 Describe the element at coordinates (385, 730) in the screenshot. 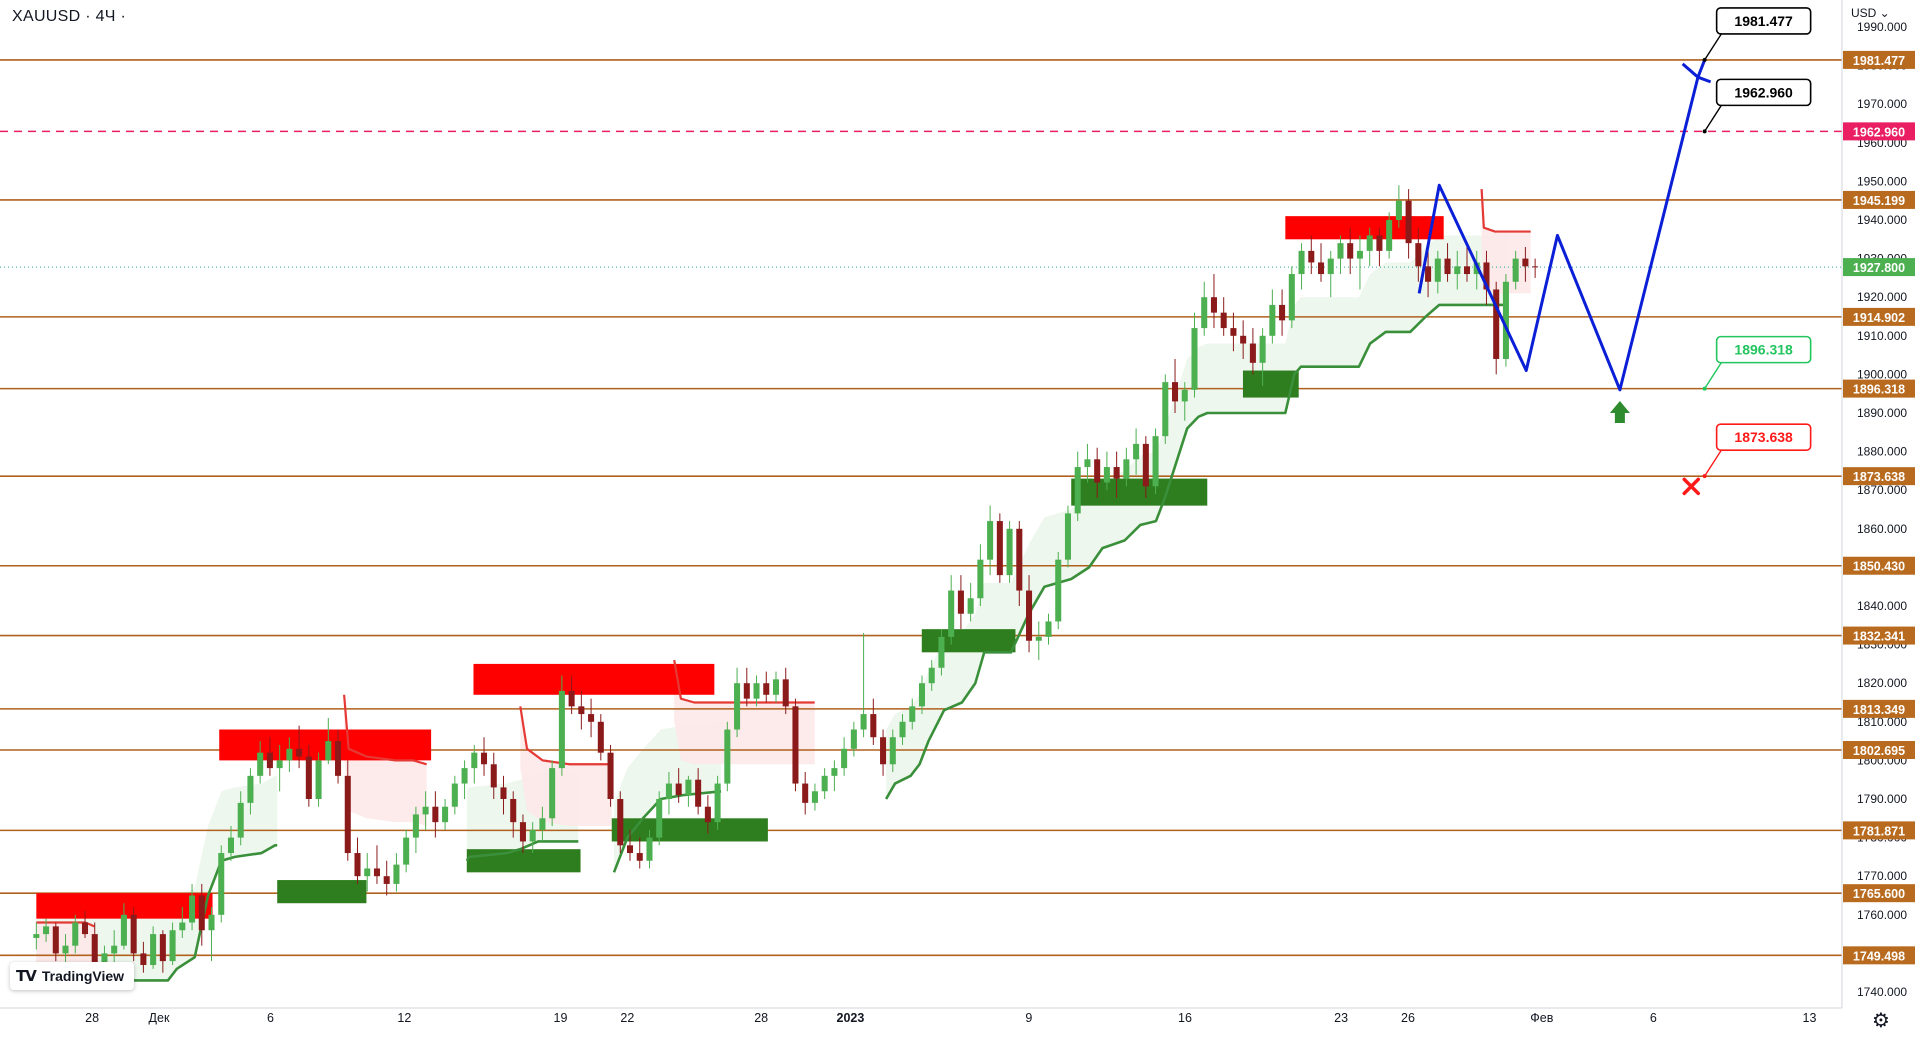

I see `supertrend-down-line` at that location.